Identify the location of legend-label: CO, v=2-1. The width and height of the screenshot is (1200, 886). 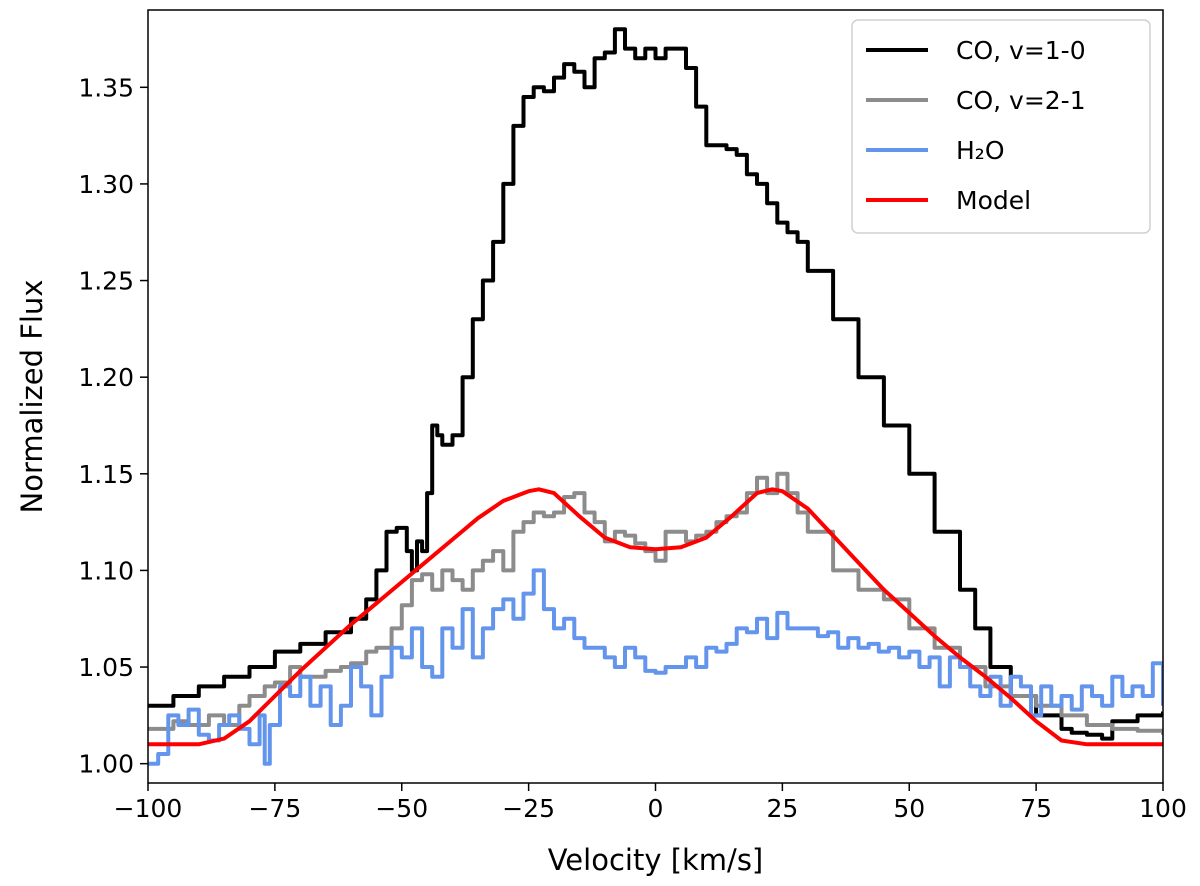
(1021, 100).